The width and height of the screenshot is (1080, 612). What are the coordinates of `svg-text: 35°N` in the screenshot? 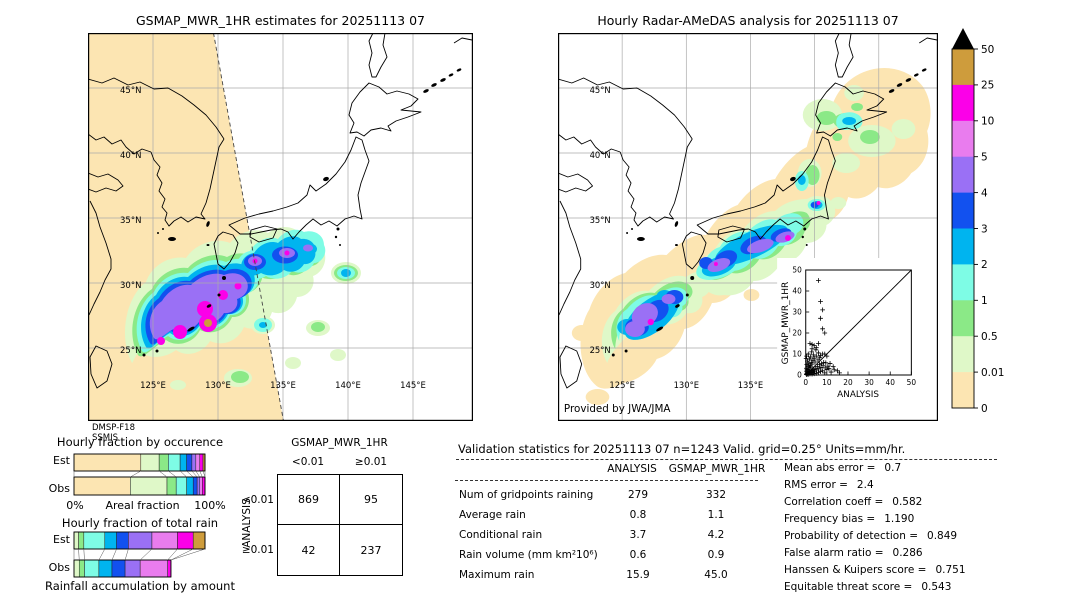 It's located at (130, 221).